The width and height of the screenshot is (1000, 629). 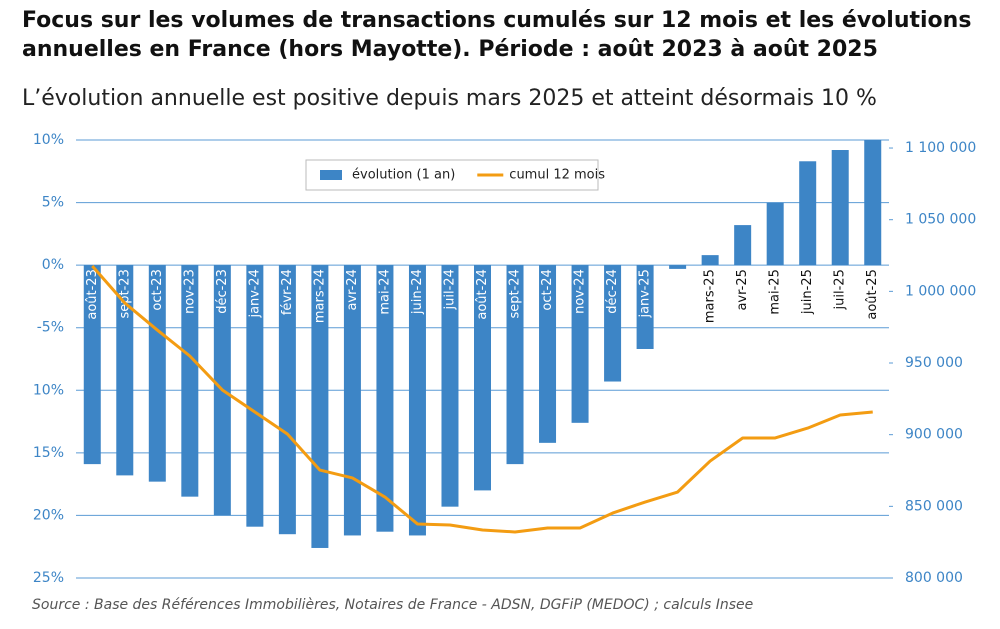 What do you see at coordinates (807, 292) in the screenshot?
I see `x-tick-label: juin-25` at bounding box center [807, 292].